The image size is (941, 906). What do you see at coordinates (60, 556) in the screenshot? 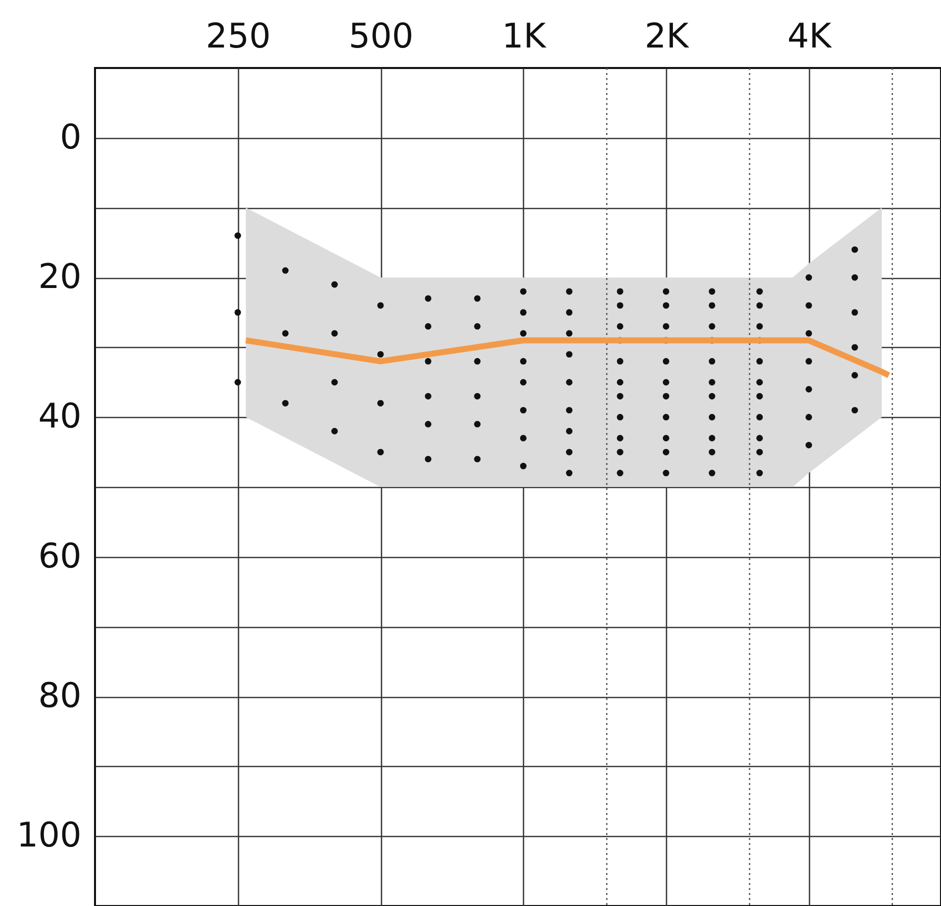
I see `y-tick-label: 60` at bounding box center [60, 556].